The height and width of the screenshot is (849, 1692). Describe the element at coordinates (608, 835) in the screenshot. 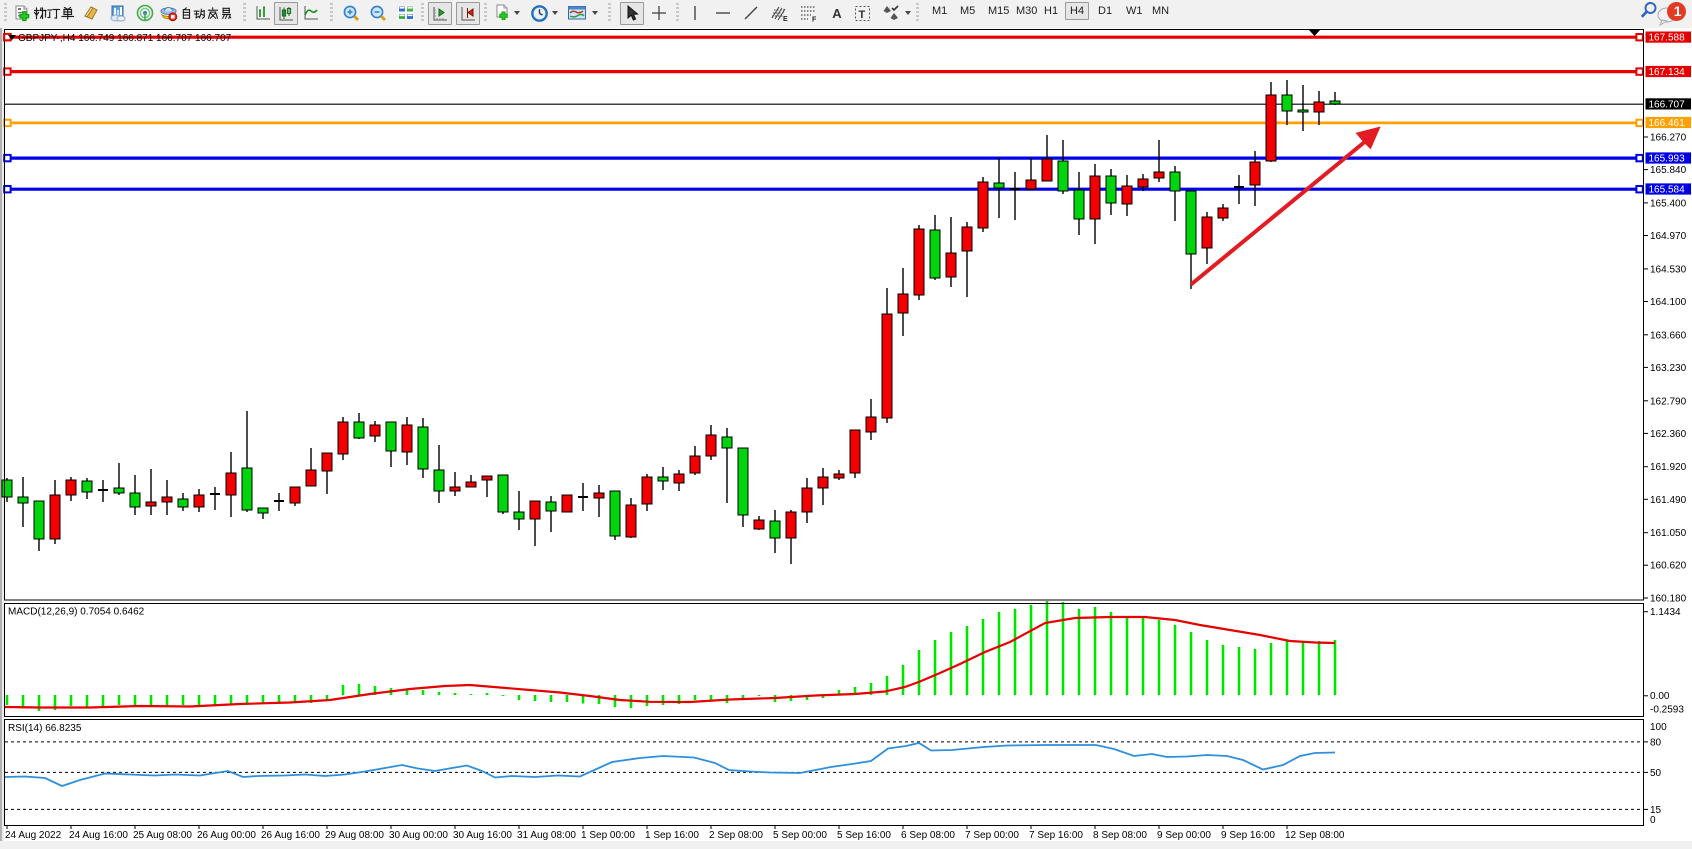

I see `svg-text: 1 Sep 00:00` at that location.